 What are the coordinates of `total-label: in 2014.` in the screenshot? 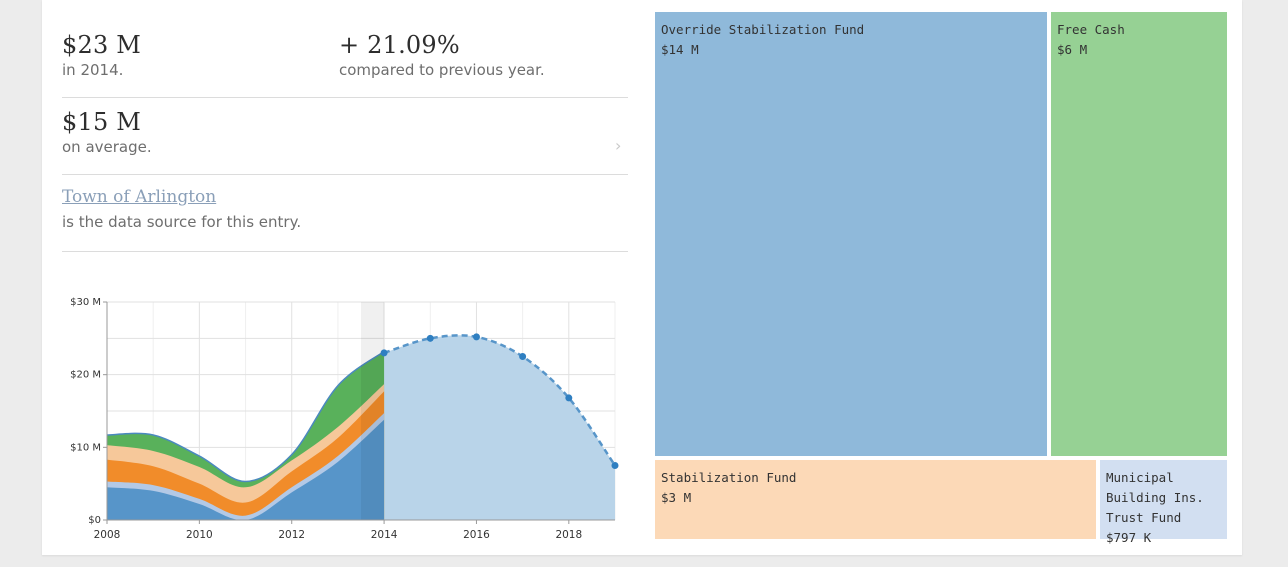 It's located at (93, 70).